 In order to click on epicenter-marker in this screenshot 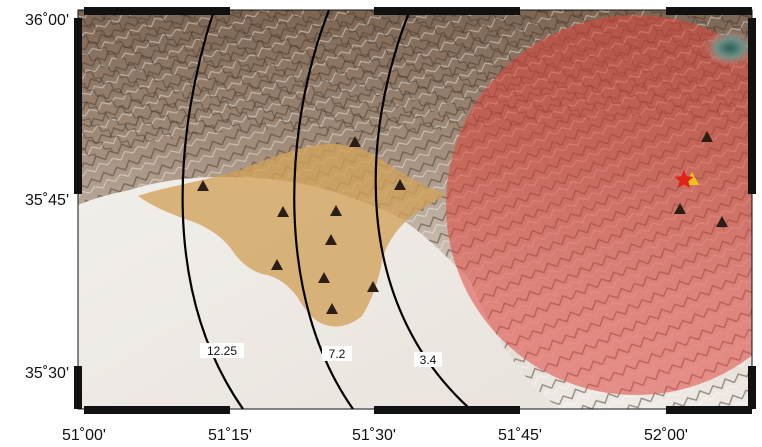, I will do `click(686, 179)`.